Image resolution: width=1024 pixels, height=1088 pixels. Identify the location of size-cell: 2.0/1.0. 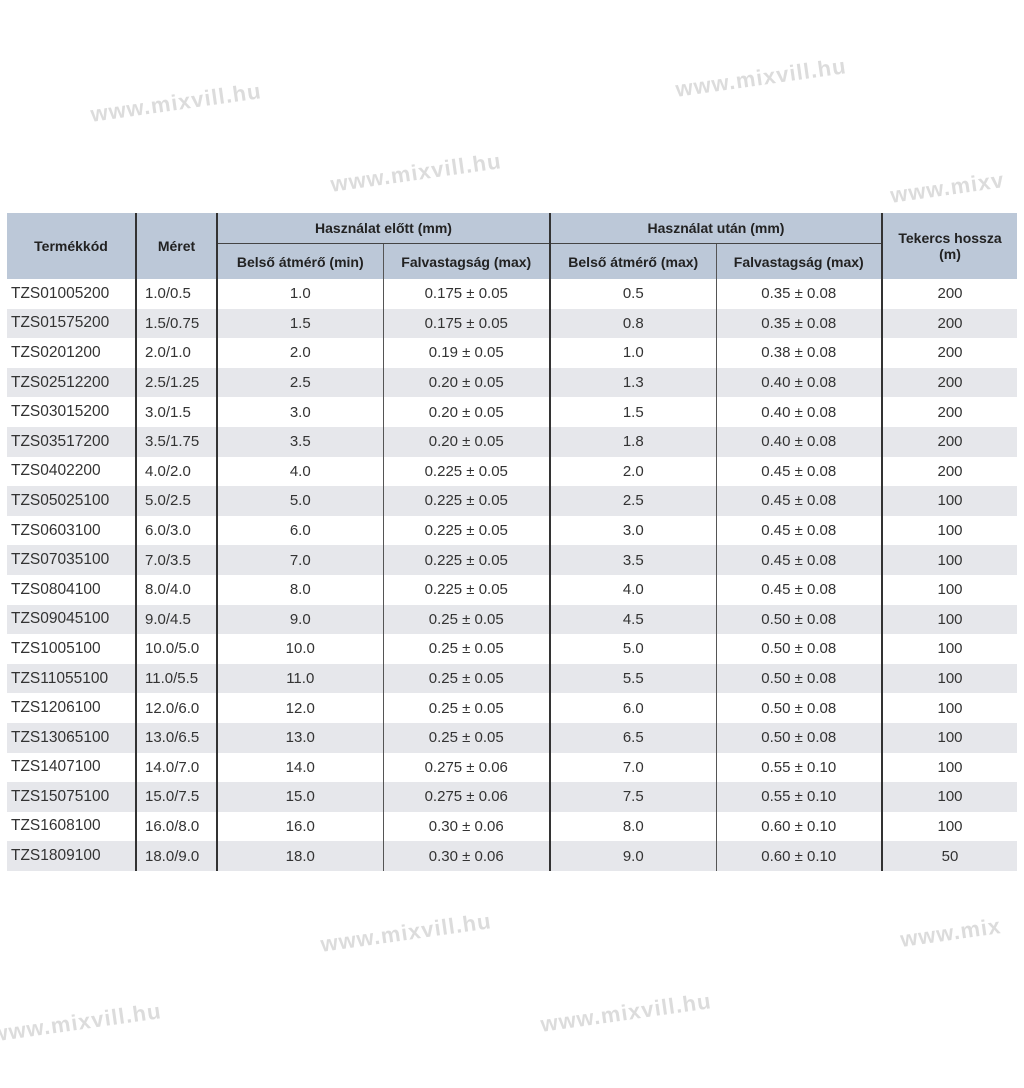
(176, 353).